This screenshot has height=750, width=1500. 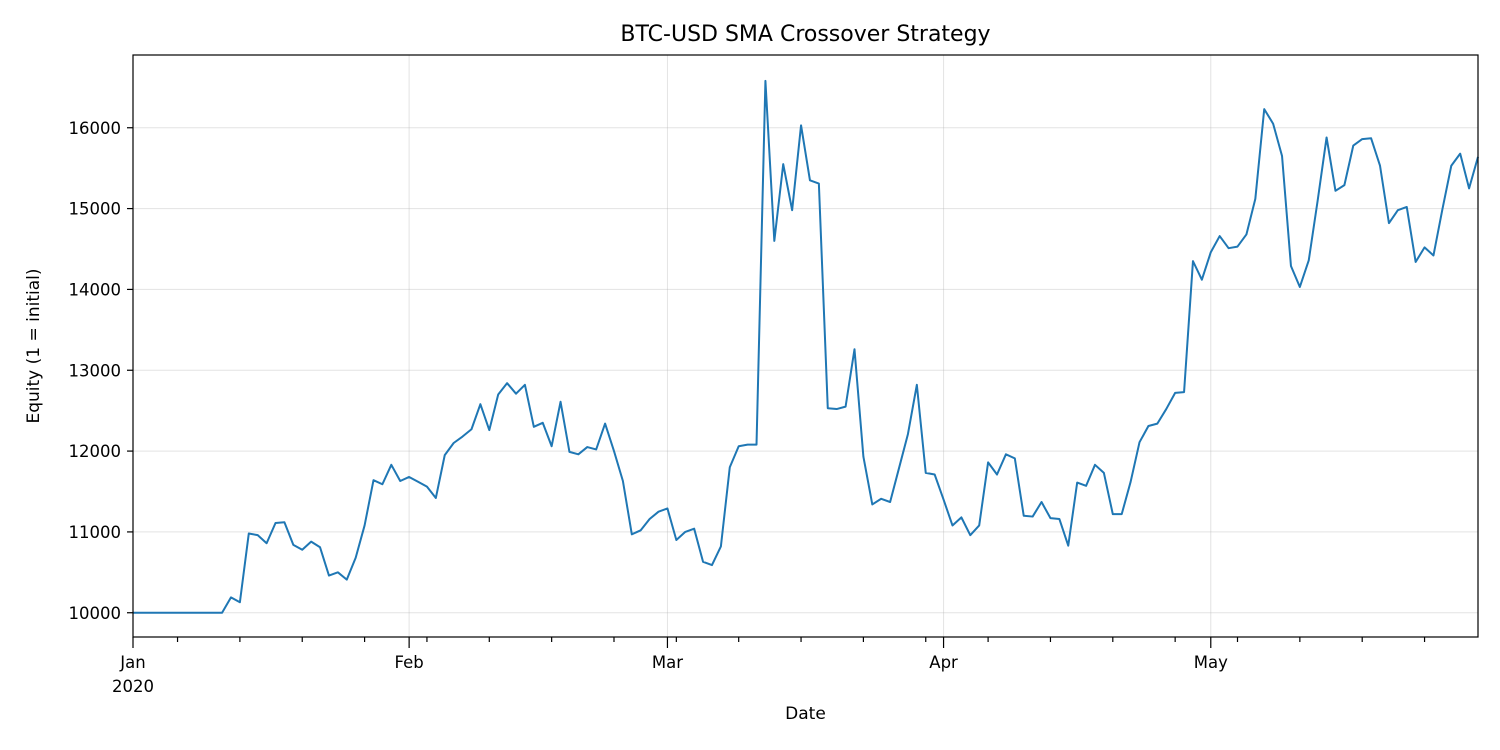 I want to click on chart-title: BTC-USD SMA Crossover Strategy, so click(x=805, y=34).